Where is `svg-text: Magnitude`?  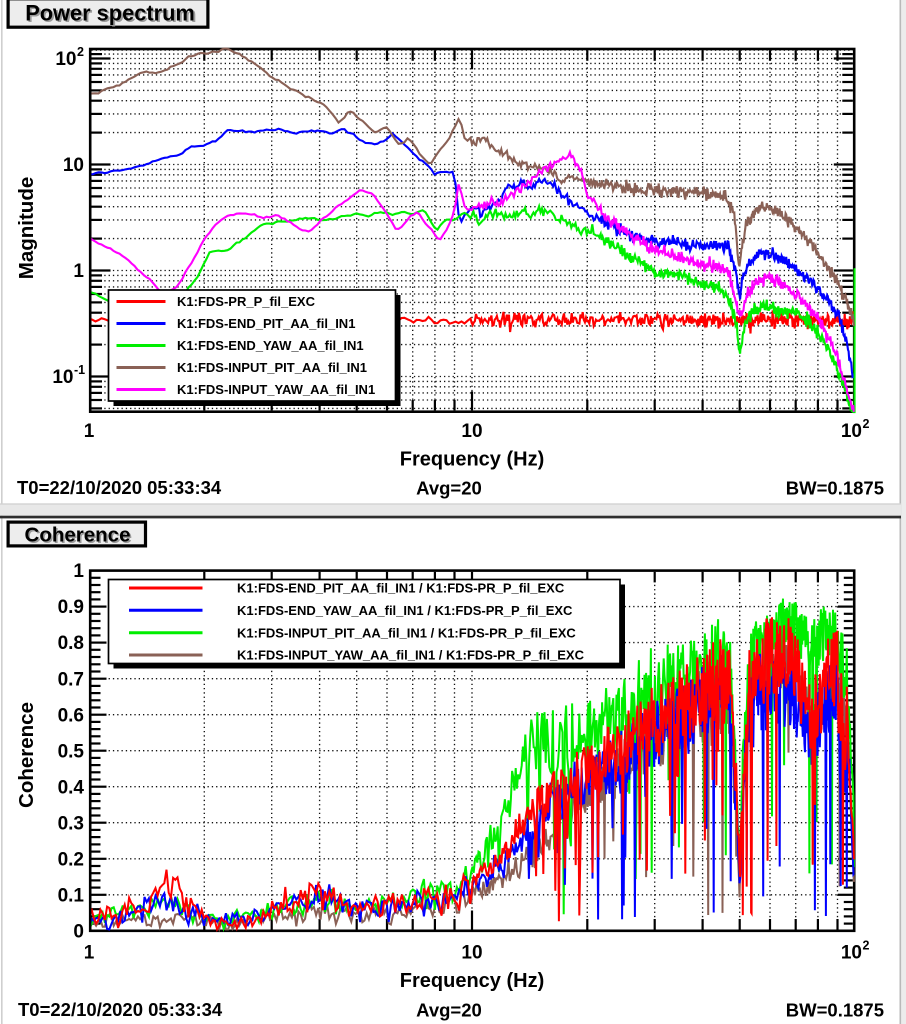 svg-text: Magnitude is located at coordinates (26, 228).